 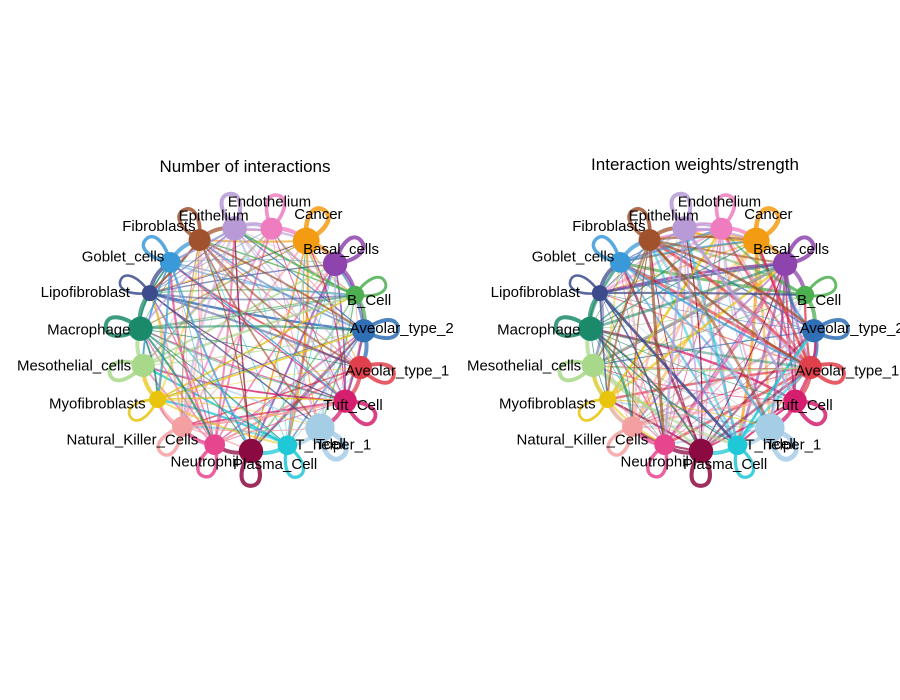 I want to click on node-basal-cells, so click(x=335, y=264).